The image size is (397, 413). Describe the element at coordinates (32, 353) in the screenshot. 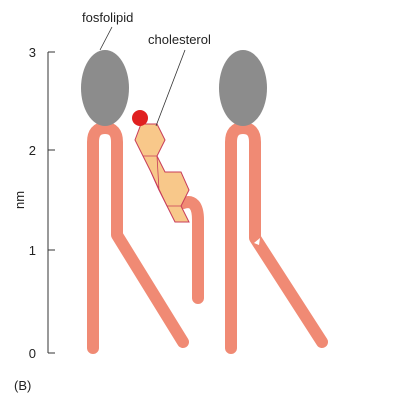

I see `tick-label: 0` at that location.